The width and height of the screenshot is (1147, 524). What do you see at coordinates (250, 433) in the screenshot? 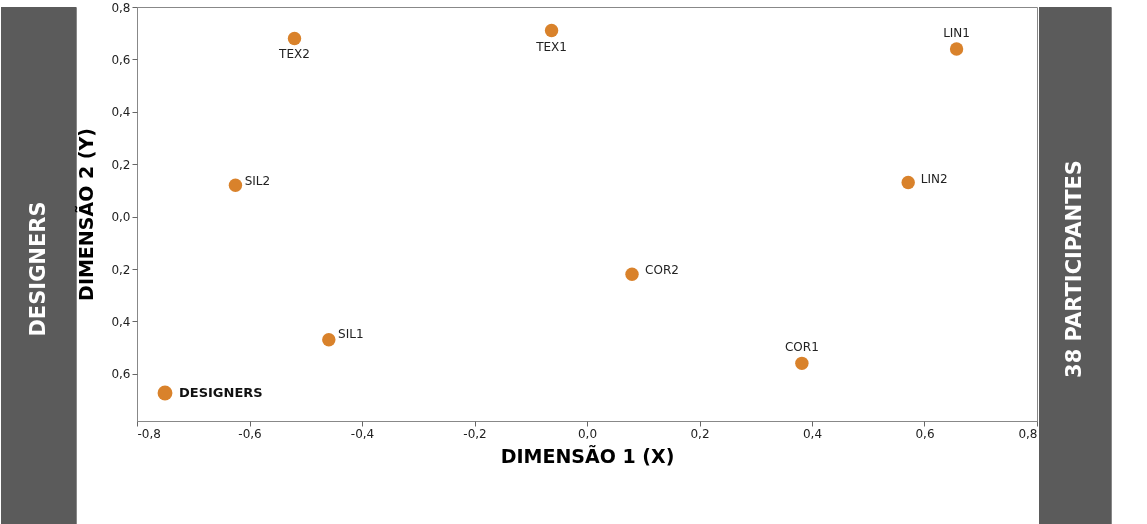
I see `x-tick-label: -0,6` at bounding box center [250, 433].